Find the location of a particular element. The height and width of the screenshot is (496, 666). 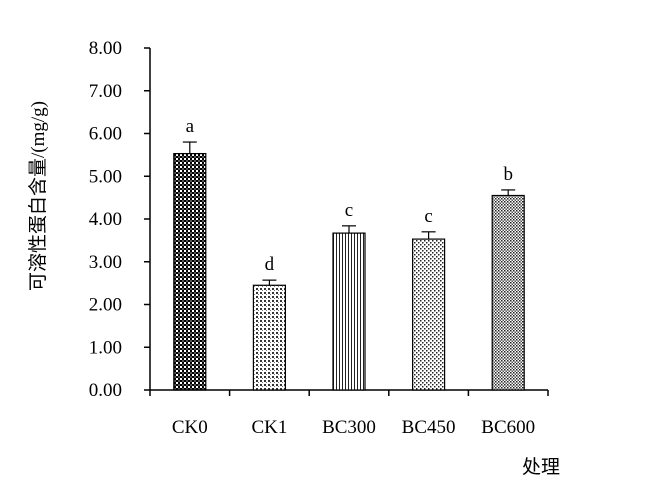

category-label: BC600 is located at coordinates (508, 427).